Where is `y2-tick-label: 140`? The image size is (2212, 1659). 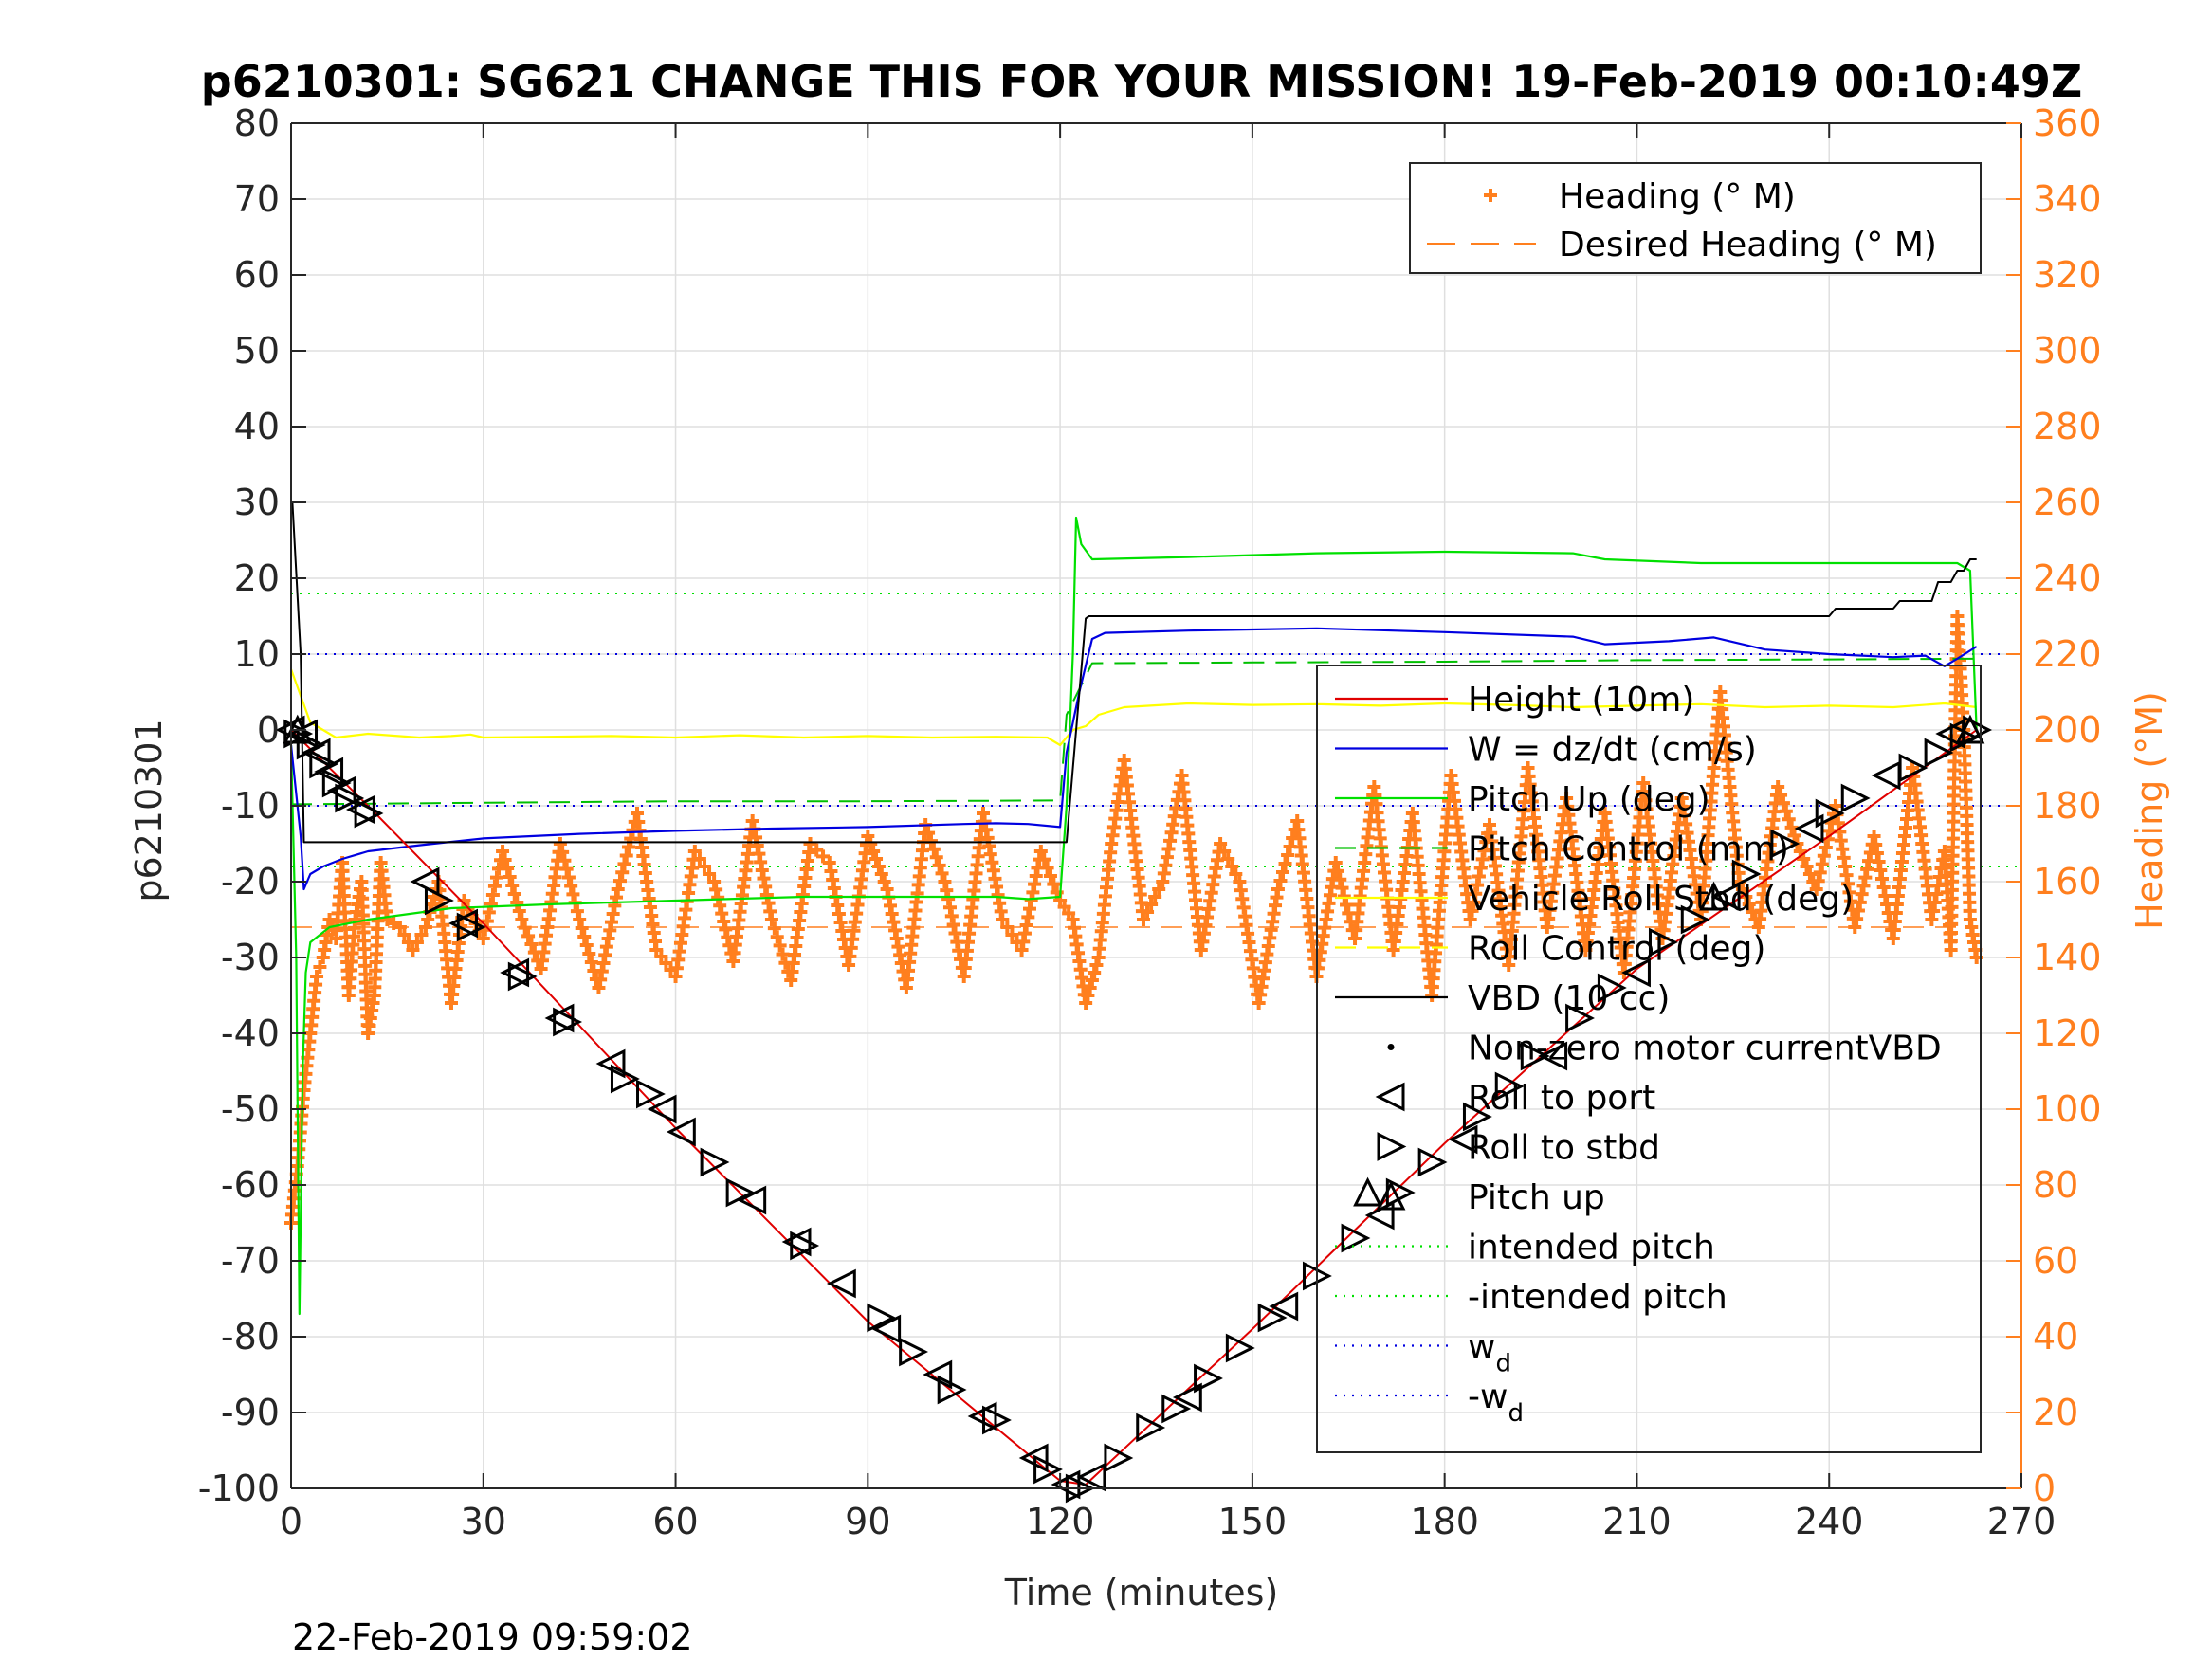 y2-tick-label: 140 is located at coordinates (2067, 957).